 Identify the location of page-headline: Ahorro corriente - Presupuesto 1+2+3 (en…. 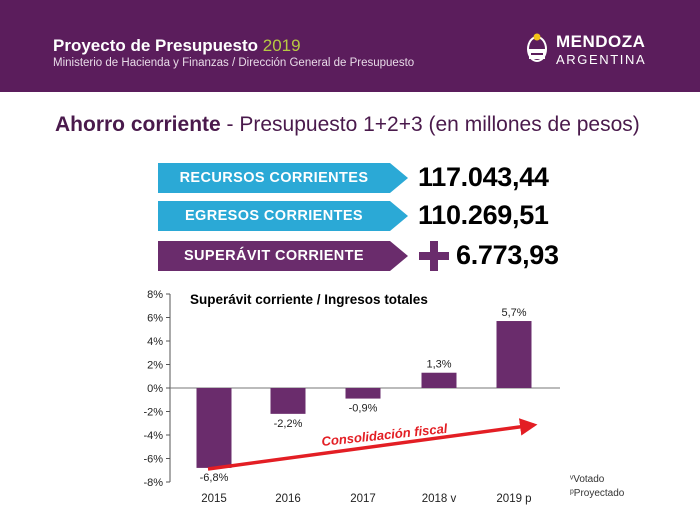
(347, 125).